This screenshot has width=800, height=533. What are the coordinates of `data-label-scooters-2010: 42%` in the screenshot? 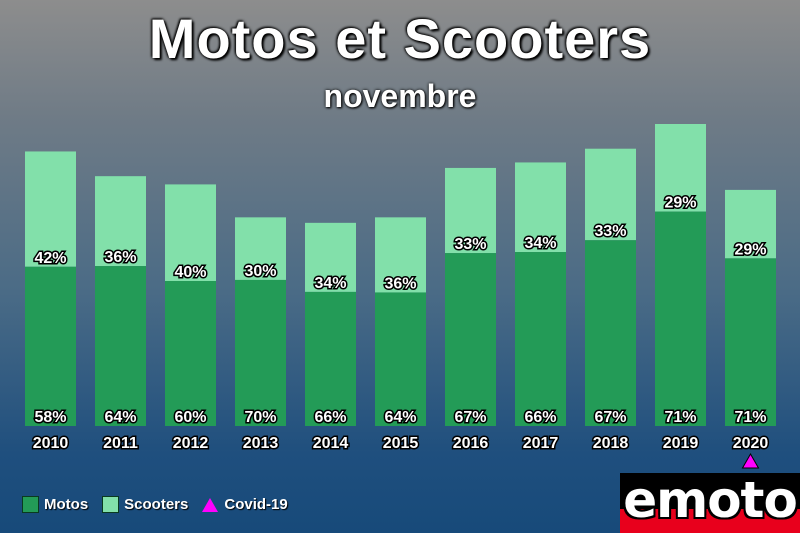 It's located at (50, 258).